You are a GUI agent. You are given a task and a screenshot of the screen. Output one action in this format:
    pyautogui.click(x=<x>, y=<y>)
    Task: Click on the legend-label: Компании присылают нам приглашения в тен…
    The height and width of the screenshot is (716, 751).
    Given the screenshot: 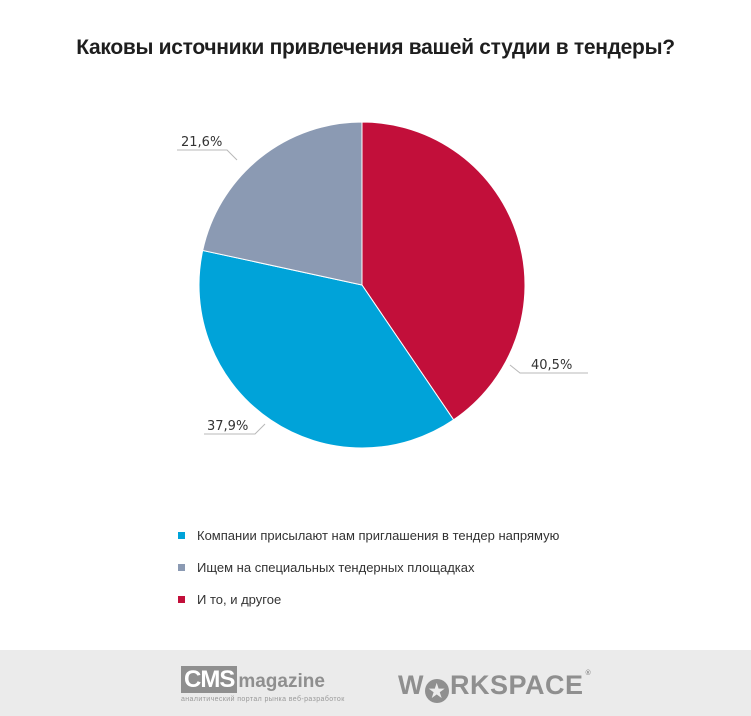 What is the action you would take?
    pyautogui.click(x=378, y=535)
    